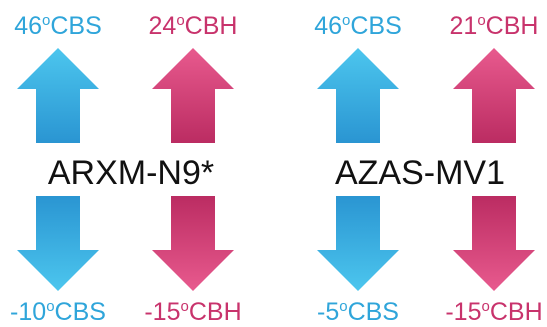  I want to click on unit2-heating-min-unit: CBH, so click(516, 312).